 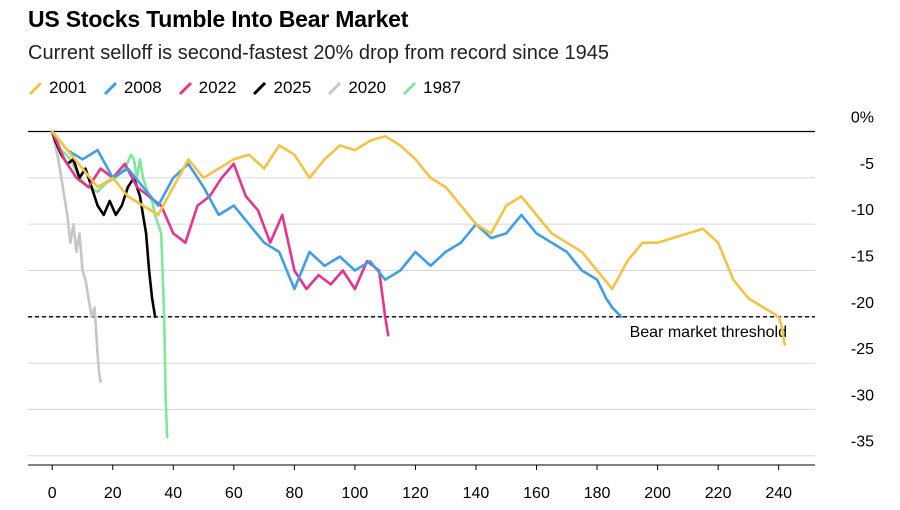 What do you see at coordinates (415, 493) in the screenshot?
I see `x-tick-label: 120` at bounding box center [415, 493].